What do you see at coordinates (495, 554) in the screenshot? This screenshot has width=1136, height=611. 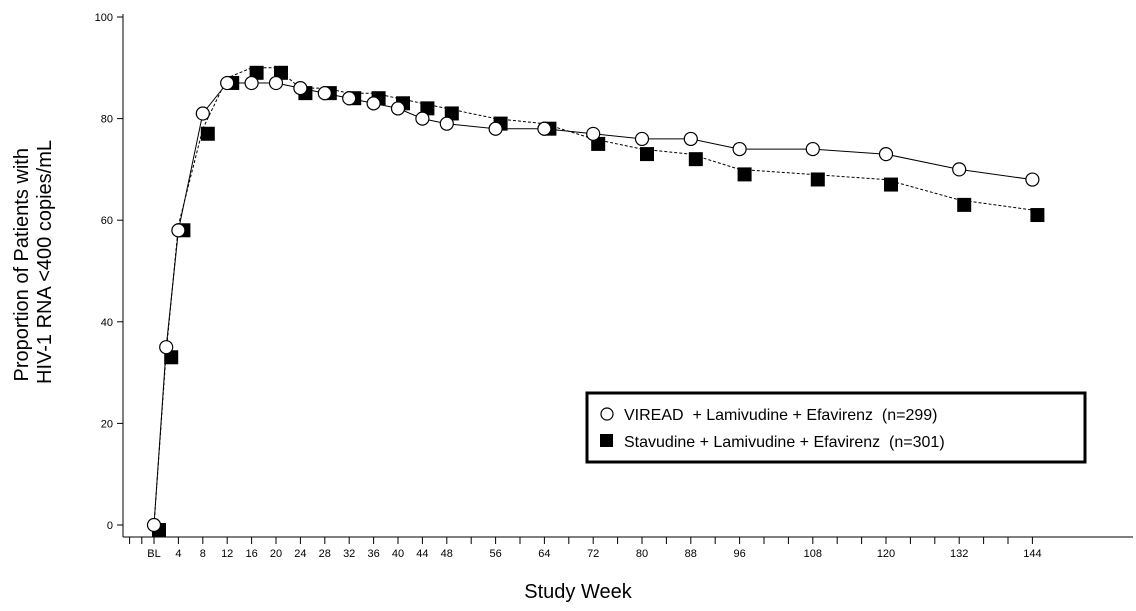 I see `x-tick-label: 56` at bounding box center [495, 554].